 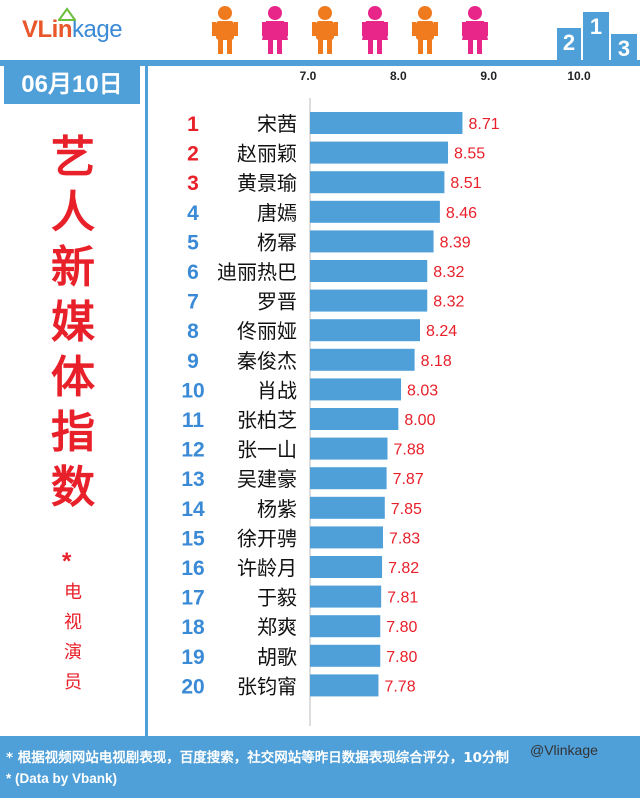 What do you see at coordinates (193, 302) in the screenshot?
I see `rank-label: 7` at bounding box center [193, 302].